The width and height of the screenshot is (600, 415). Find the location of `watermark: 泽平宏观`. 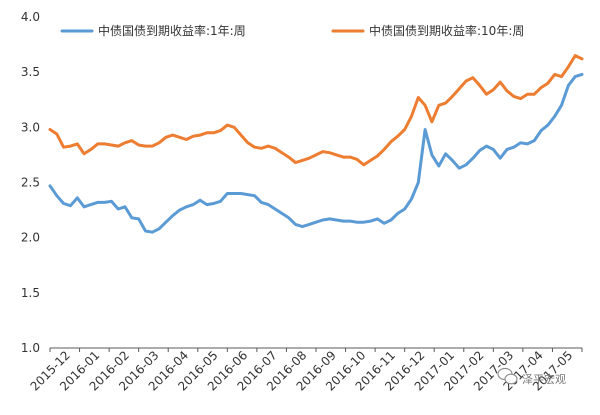

watermark: 泽平宏观 is located at coordinates (531, 376).